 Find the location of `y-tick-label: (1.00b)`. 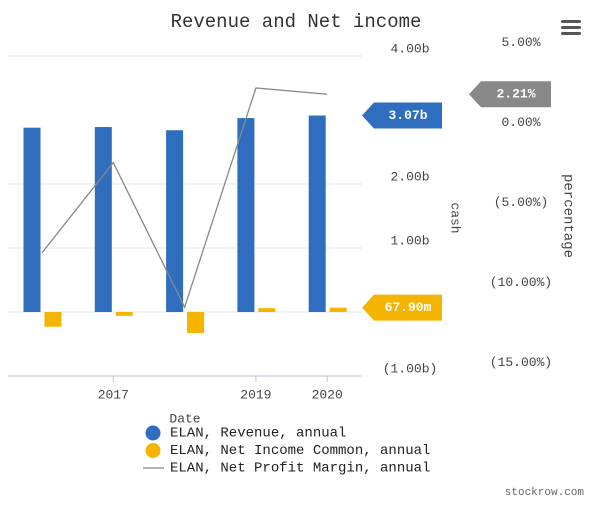

y-tick-label: (1.00b) is located at coordinates (410, 368).